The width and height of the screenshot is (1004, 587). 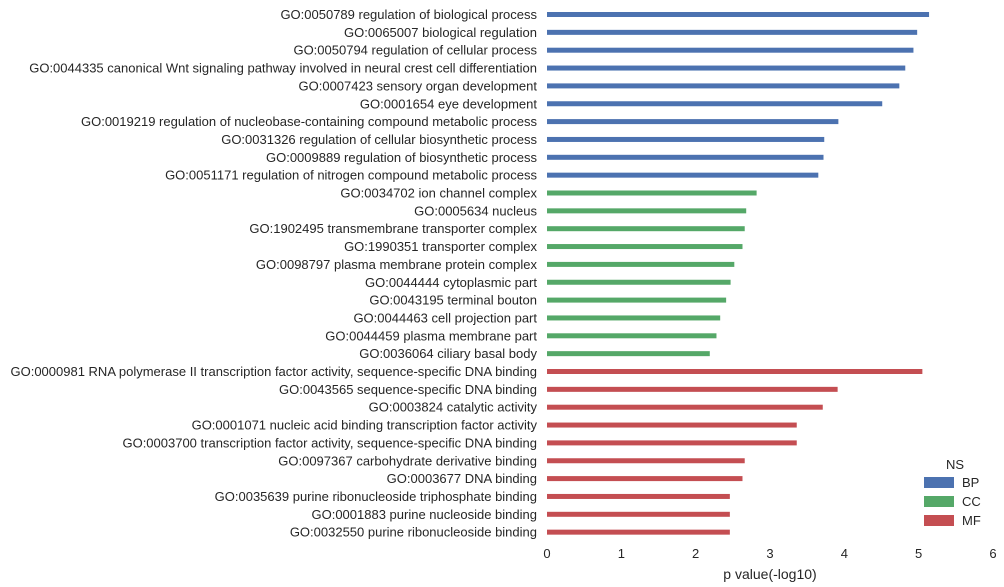 I want to click on x-axis-ticks: 0 1 2 3 4 5 6, so click(x=769, y=553).